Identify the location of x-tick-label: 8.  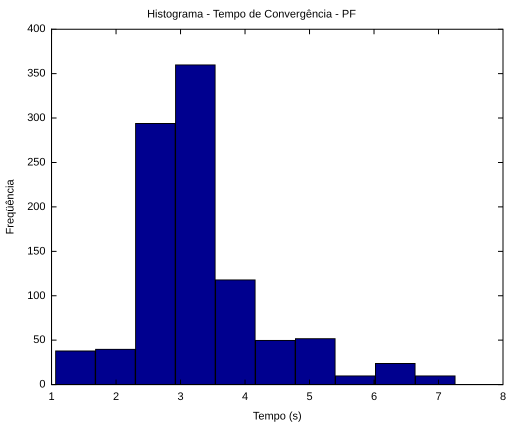
(503, 397).